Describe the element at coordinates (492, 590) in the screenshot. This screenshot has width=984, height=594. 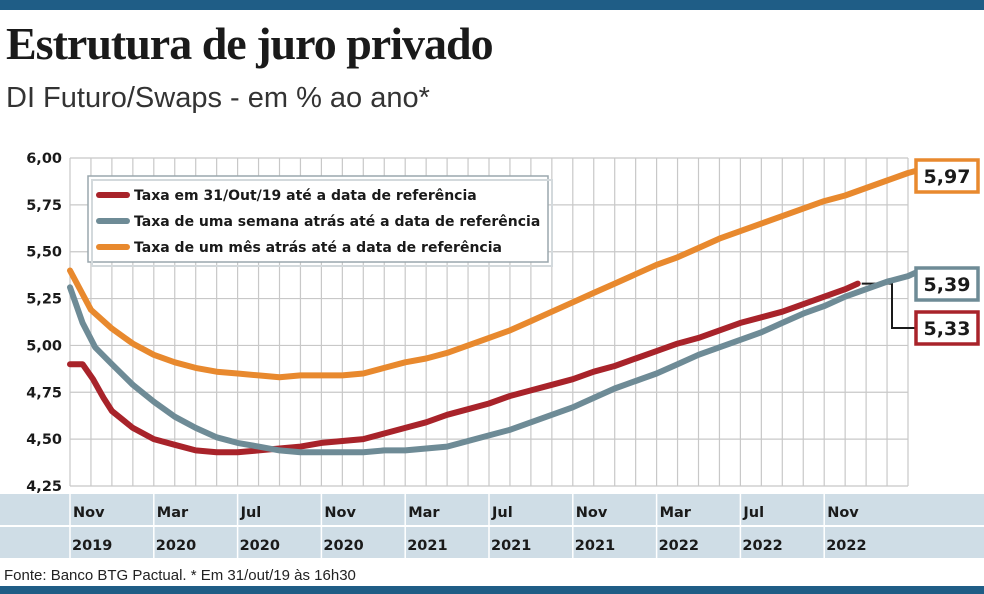
I see `bottom-accent-bar` at that location.